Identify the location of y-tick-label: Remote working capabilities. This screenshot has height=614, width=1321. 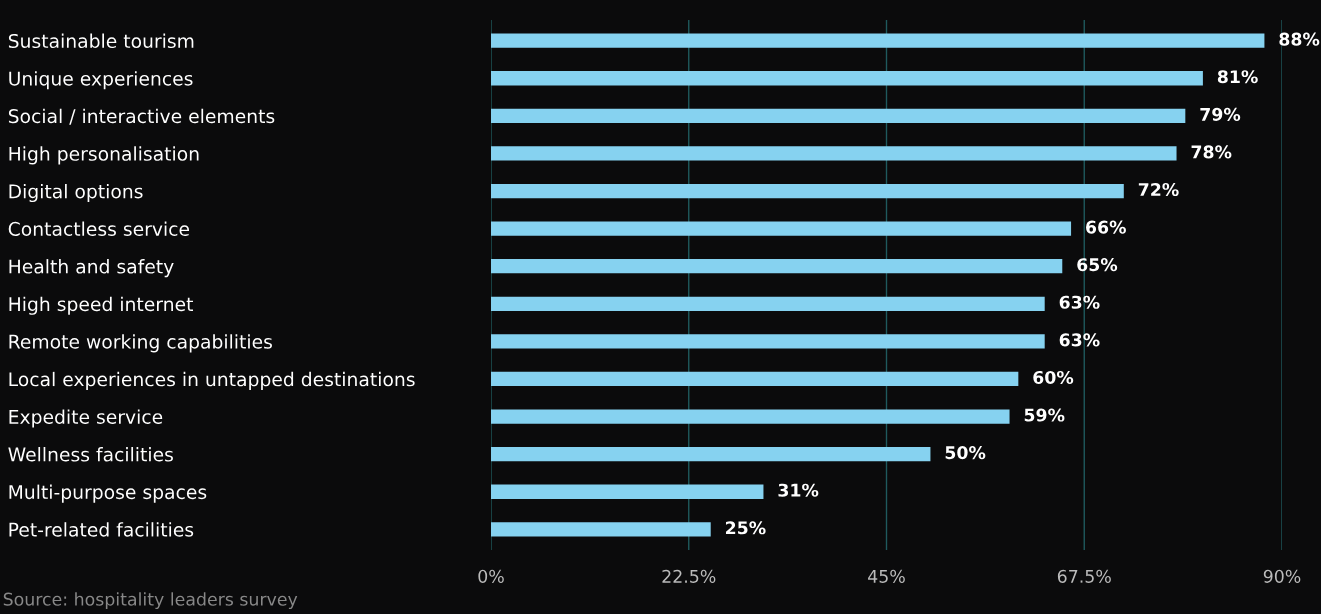
(140, 343).